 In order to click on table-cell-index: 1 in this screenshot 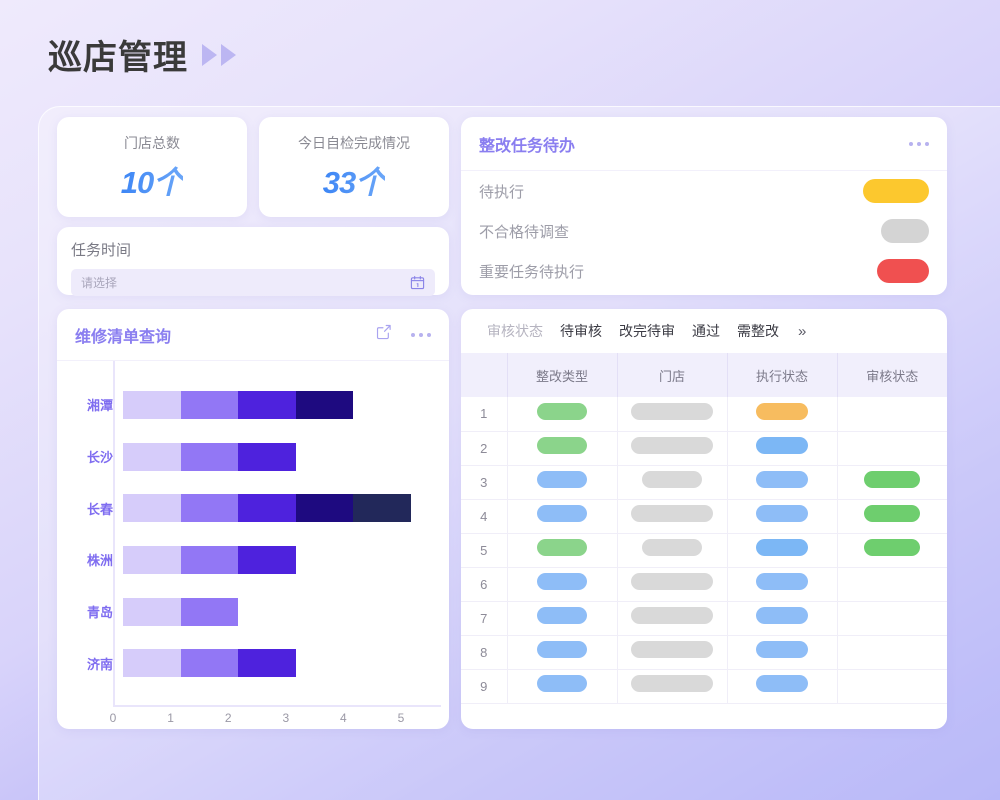, I will do `click(484, 414)`.